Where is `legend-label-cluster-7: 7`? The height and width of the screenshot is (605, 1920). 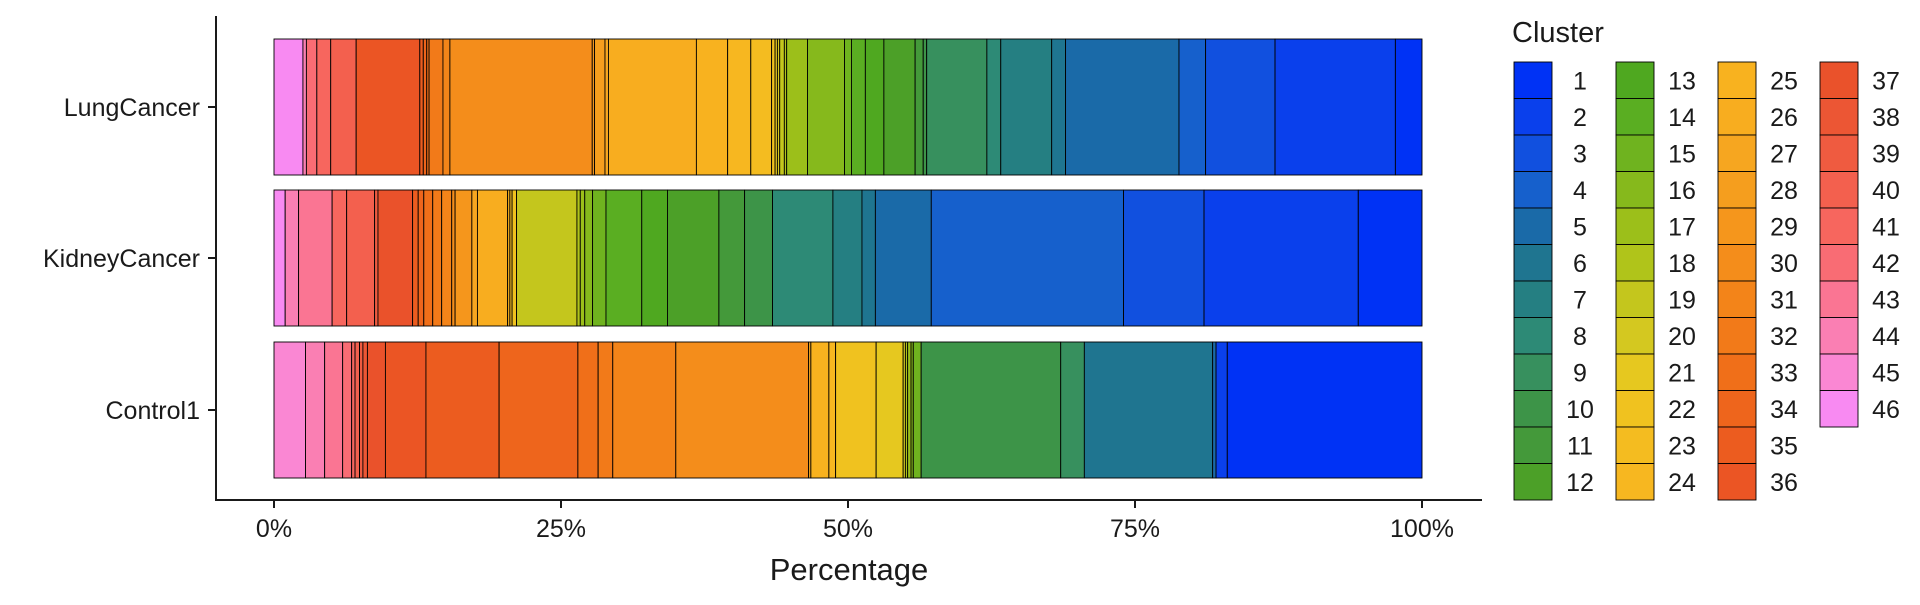
legend-label-cluster-7: 7 is located at coordinates (1580, 300).